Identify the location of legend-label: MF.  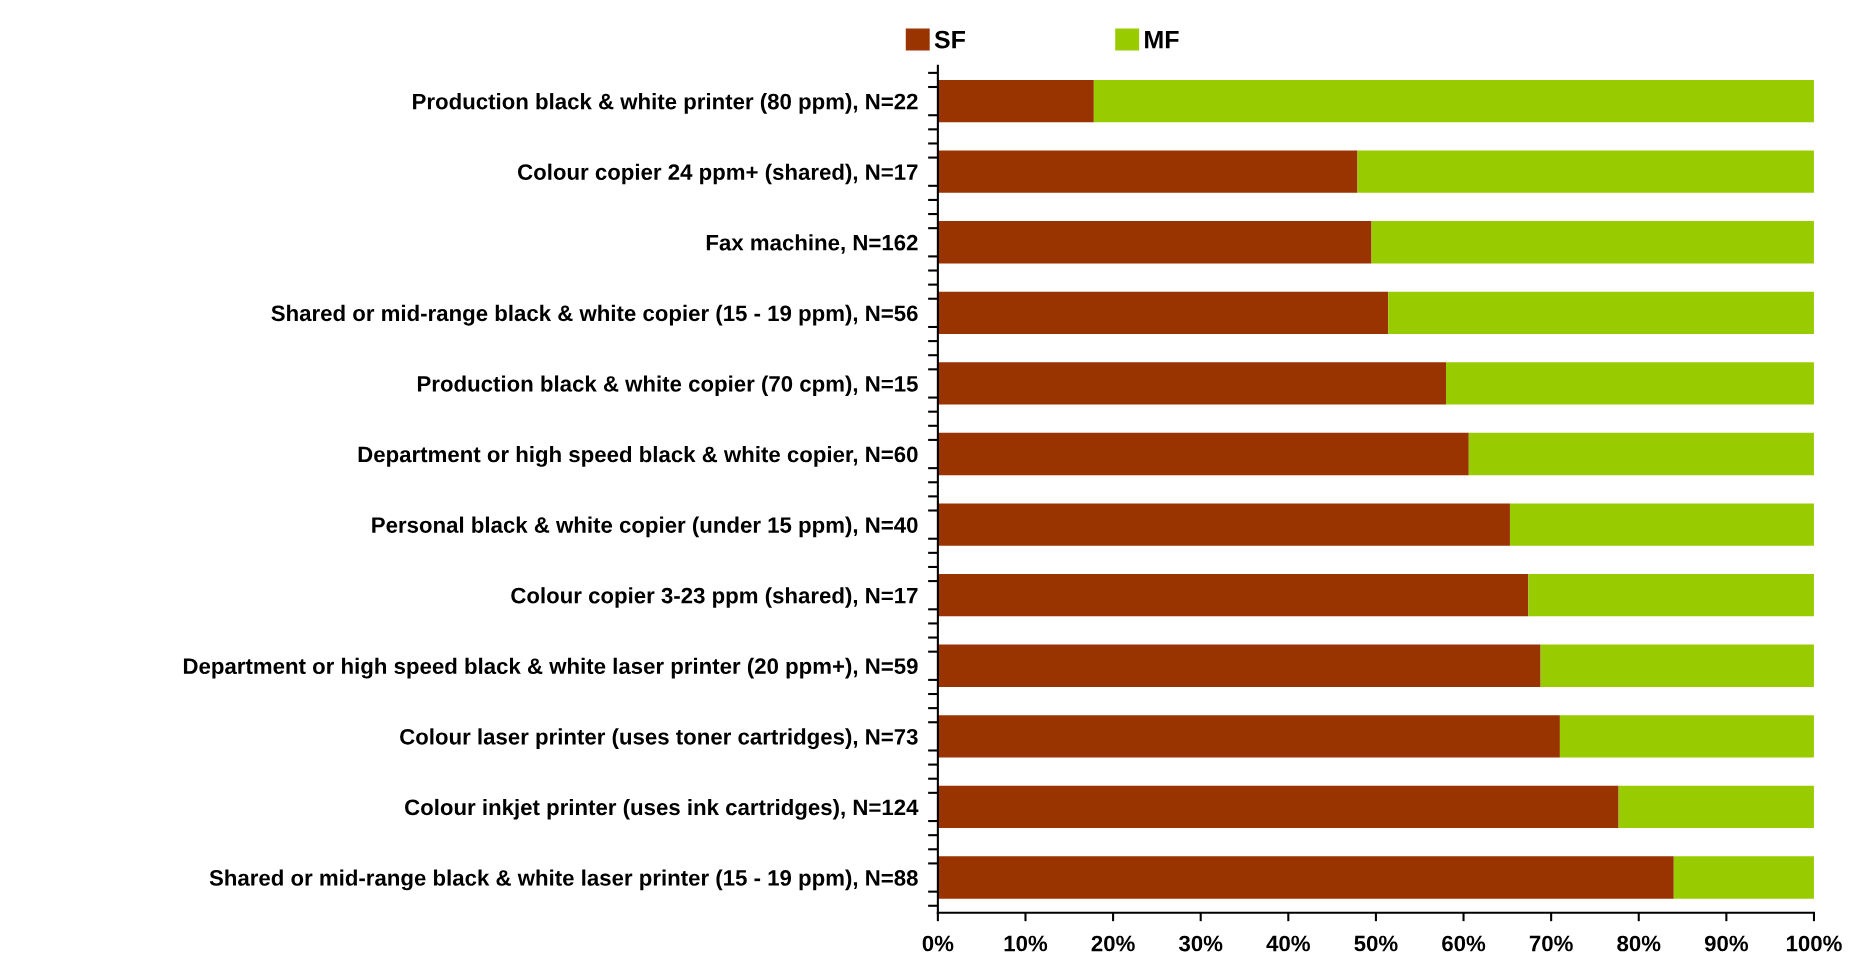
(1162, 39).